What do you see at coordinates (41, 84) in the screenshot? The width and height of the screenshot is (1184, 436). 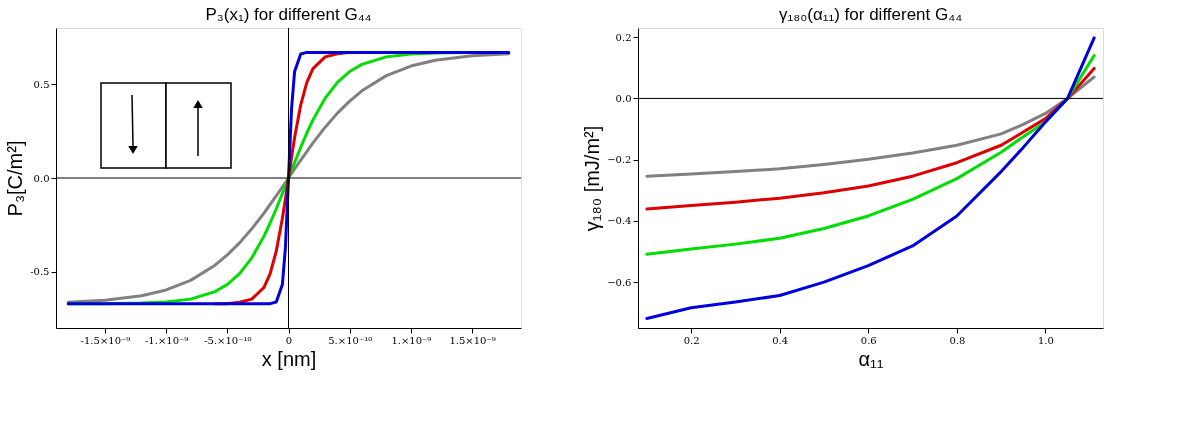 I see `y-tick-label: 0.5` at bounding box center [41, 84].